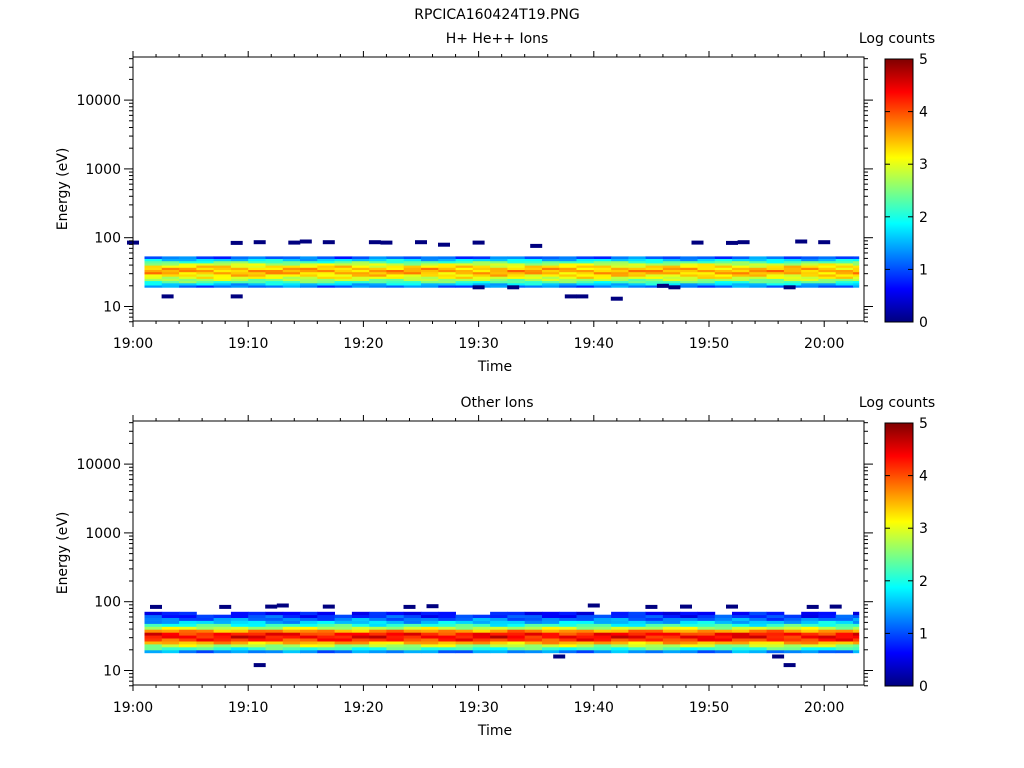 The height and width of the screenshot is (768, 1024). I want to click on y-tick-label: 1000, so click(103, 534).